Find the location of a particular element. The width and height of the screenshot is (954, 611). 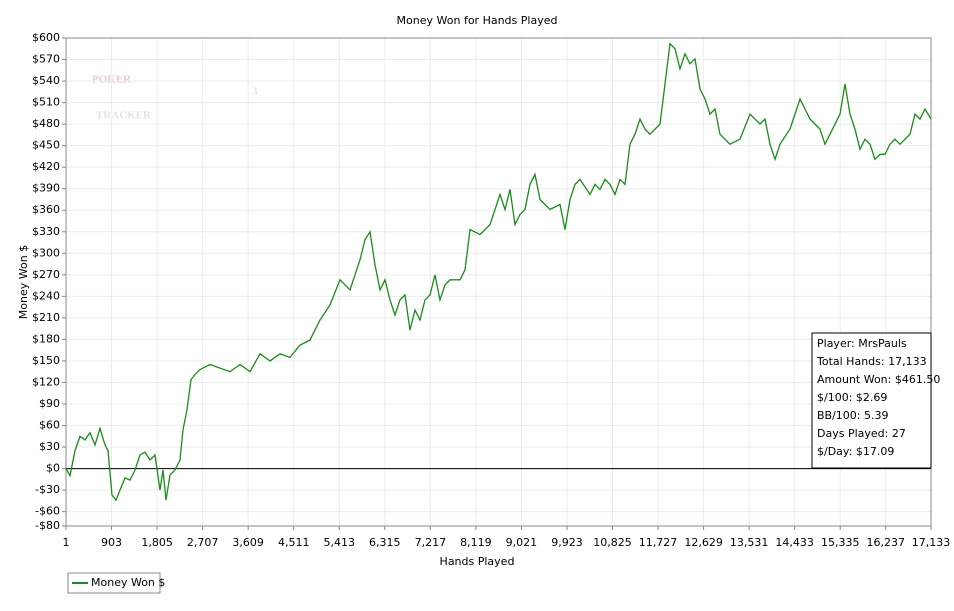

y-tick-label: $0 is located at coordinates (53, 468).